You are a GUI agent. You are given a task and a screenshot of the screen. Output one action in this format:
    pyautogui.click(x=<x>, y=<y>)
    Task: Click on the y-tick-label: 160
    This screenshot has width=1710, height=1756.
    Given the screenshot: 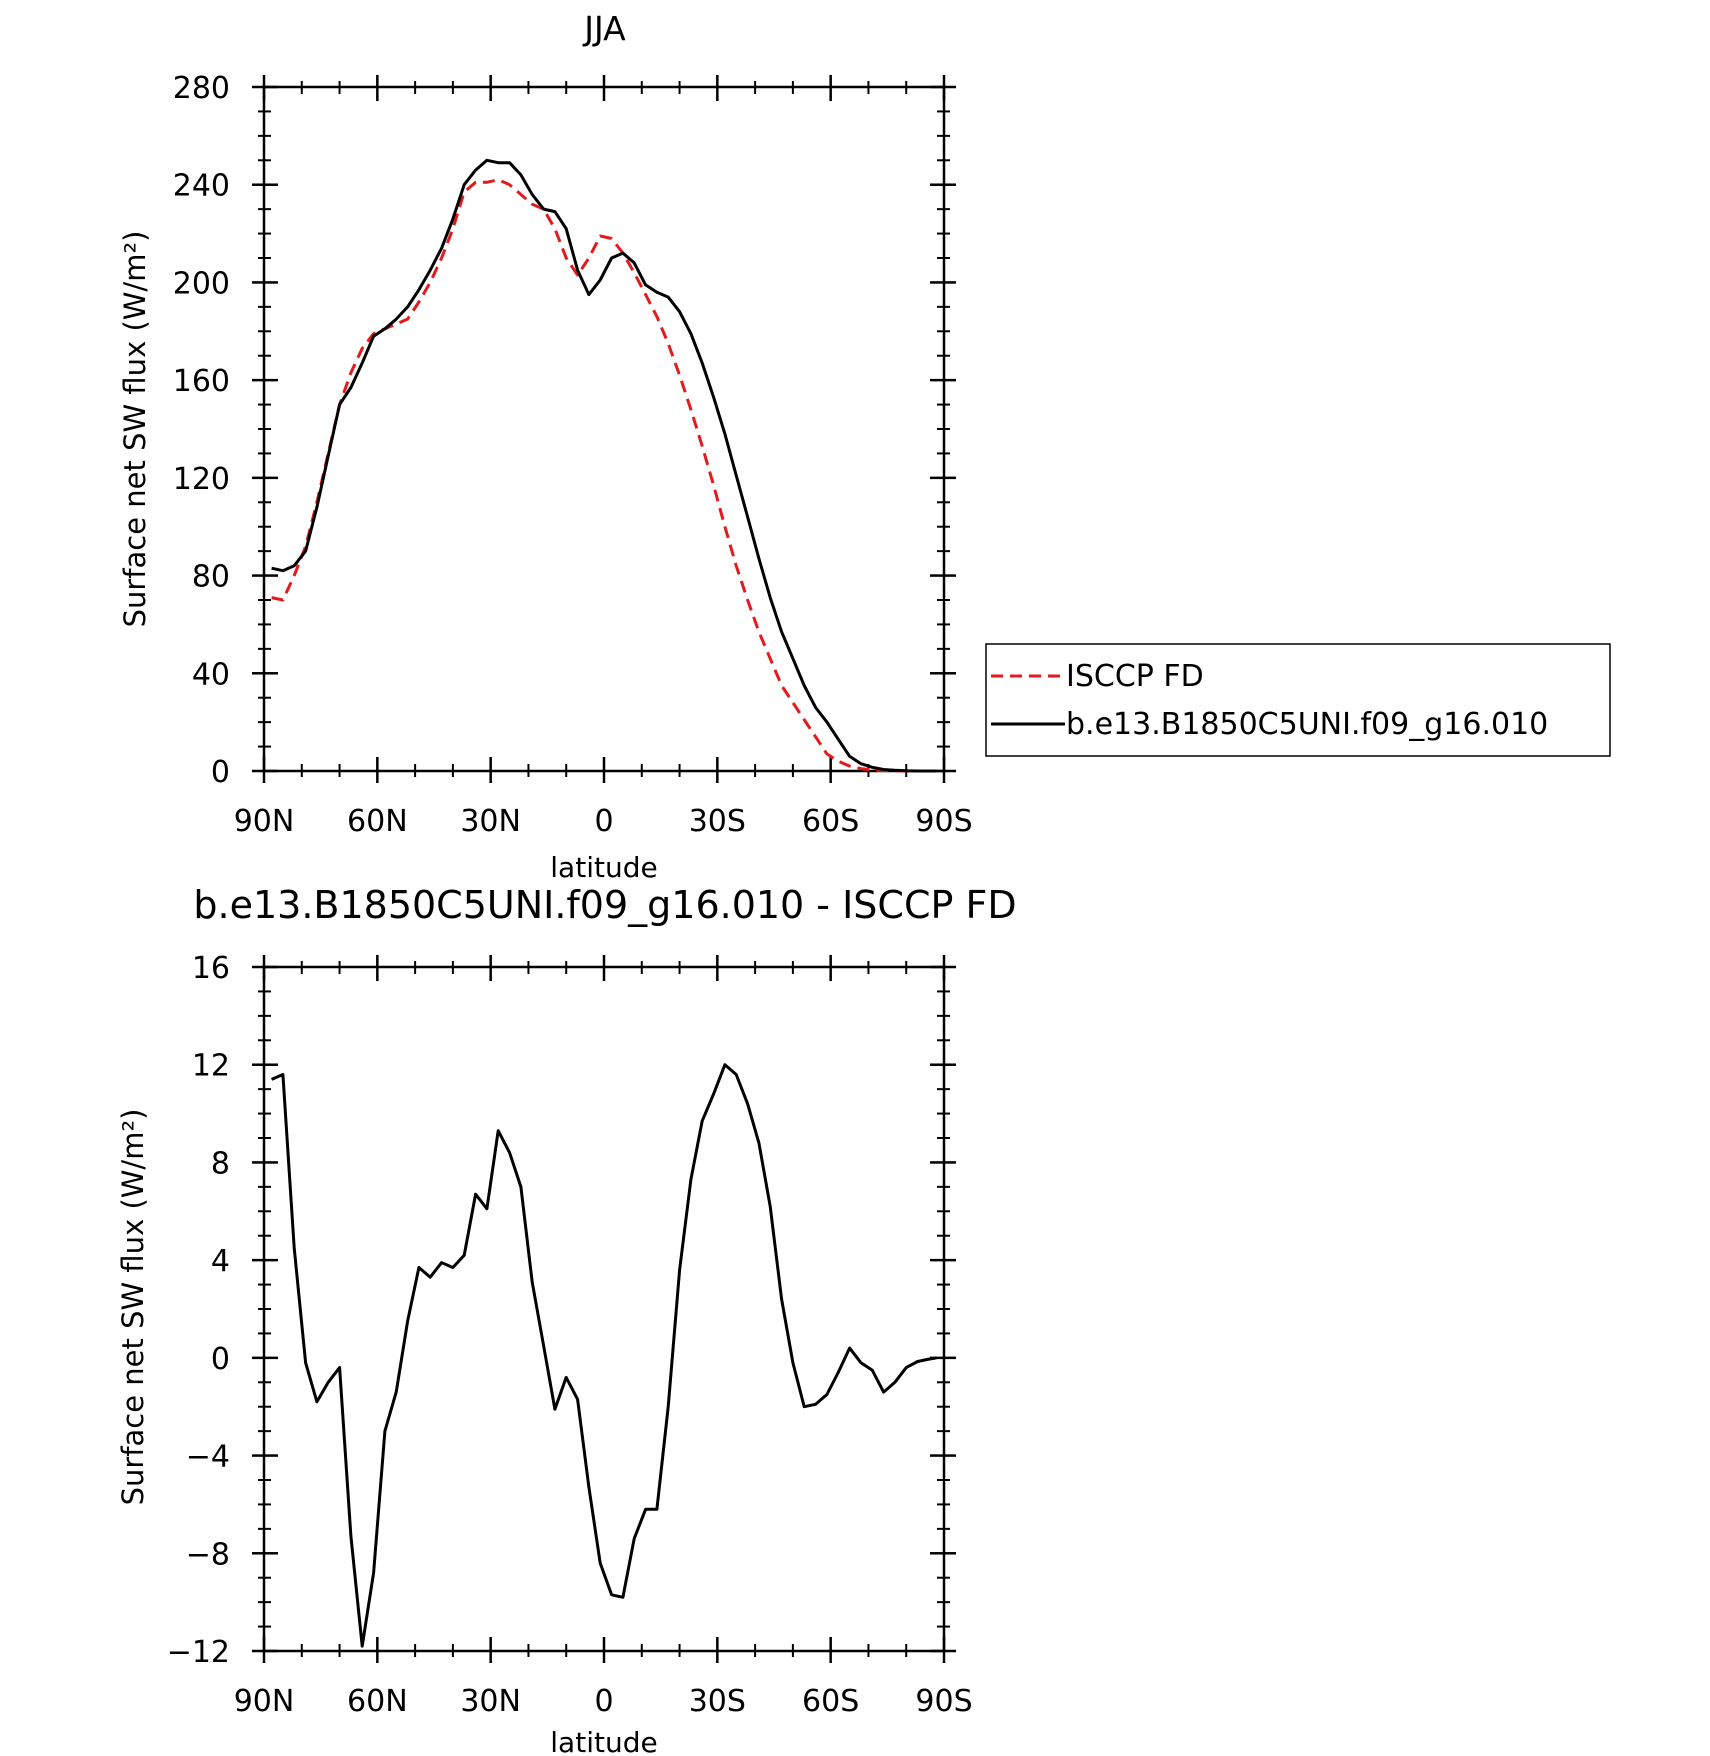 What is the action you would take?
    pyautogui.click(x=201, y=381)
    